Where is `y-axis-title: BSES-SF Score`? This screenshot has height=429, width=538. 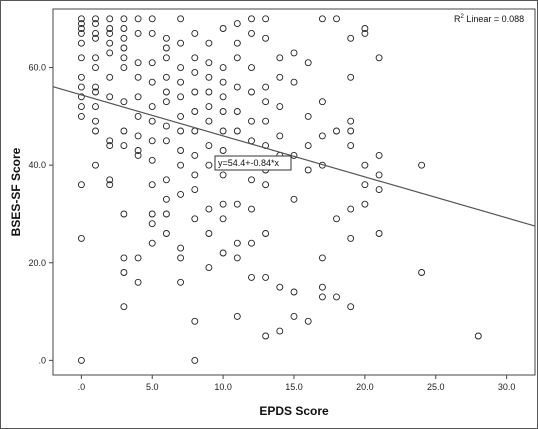
y-axis-title: BSES-SF Score is located at coordinates (16, 191).